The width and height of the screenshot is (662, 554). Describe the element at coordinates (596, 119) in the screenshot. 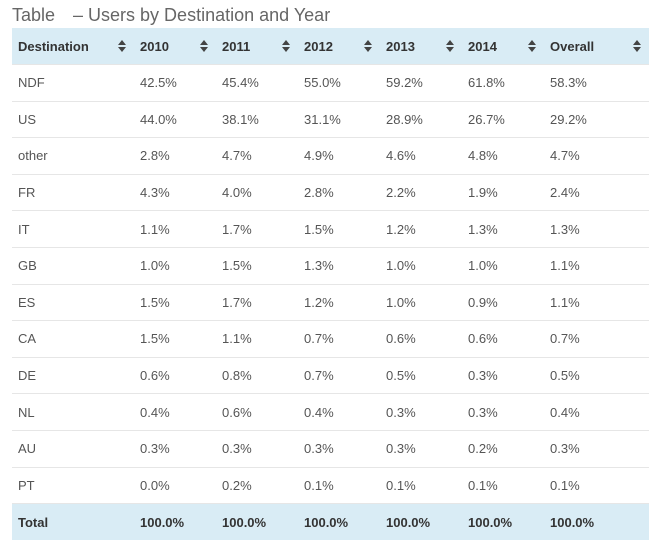

I see `value-cell: 29.2%` at that location.